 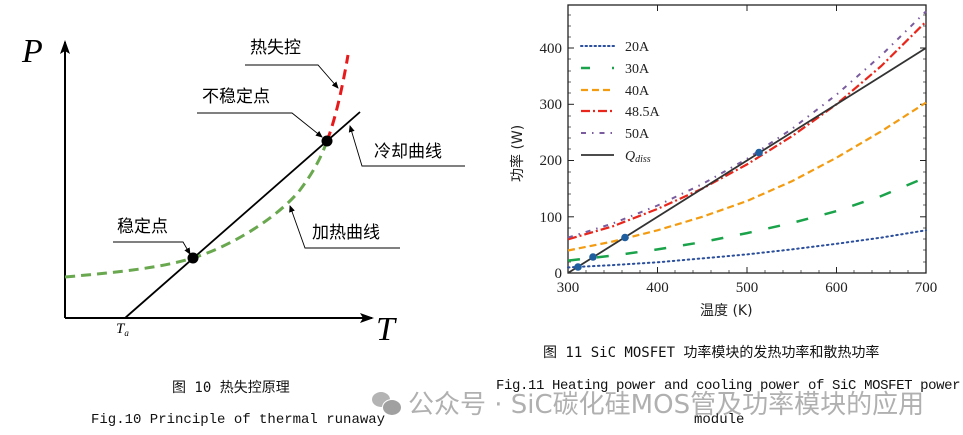 What do you see at coordinates (637, 47) in the screenshot?
I see `legend-label-20A: 20A` at bounding box center [637, 47].